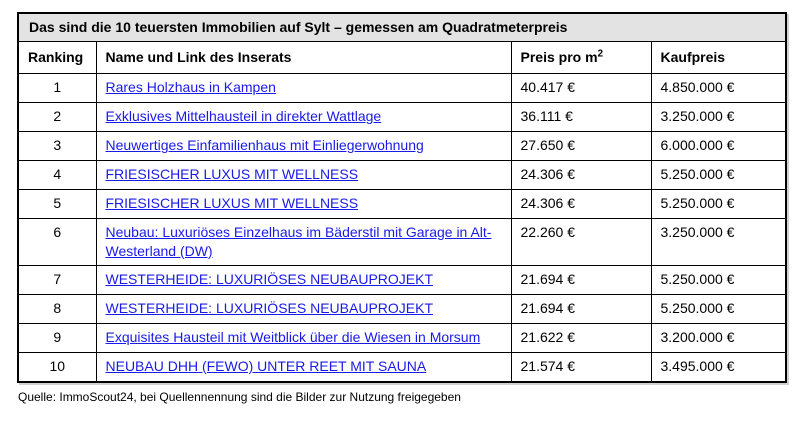 This screenshot has height=421, width=800. I want to click on price-per-sqm-cell: 21.622 €, so click(581, 338).